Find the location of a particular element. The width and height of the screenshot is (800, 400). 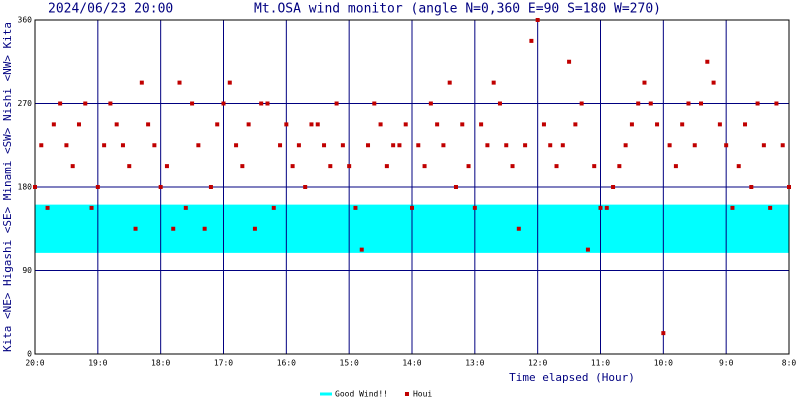

x-tick-label: 14:0 is located at coordinates (411, 363).